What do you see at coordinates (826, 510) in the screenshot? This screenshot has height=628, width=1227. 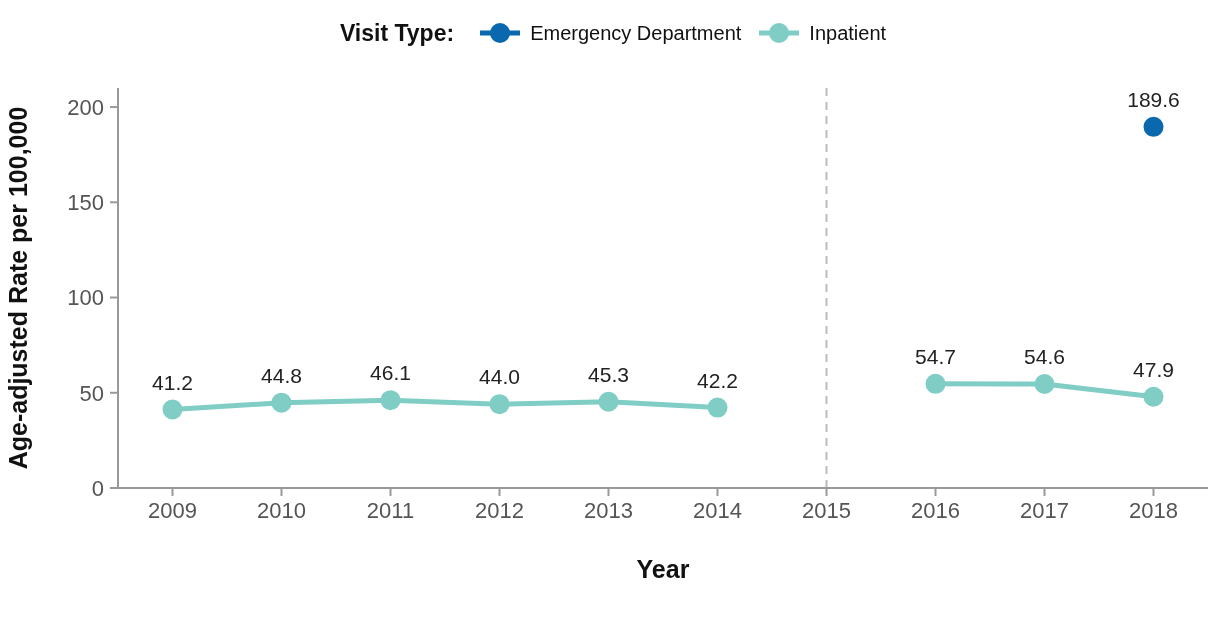 I see `x-tick-label: 2015` at bounding box center [826, 510].